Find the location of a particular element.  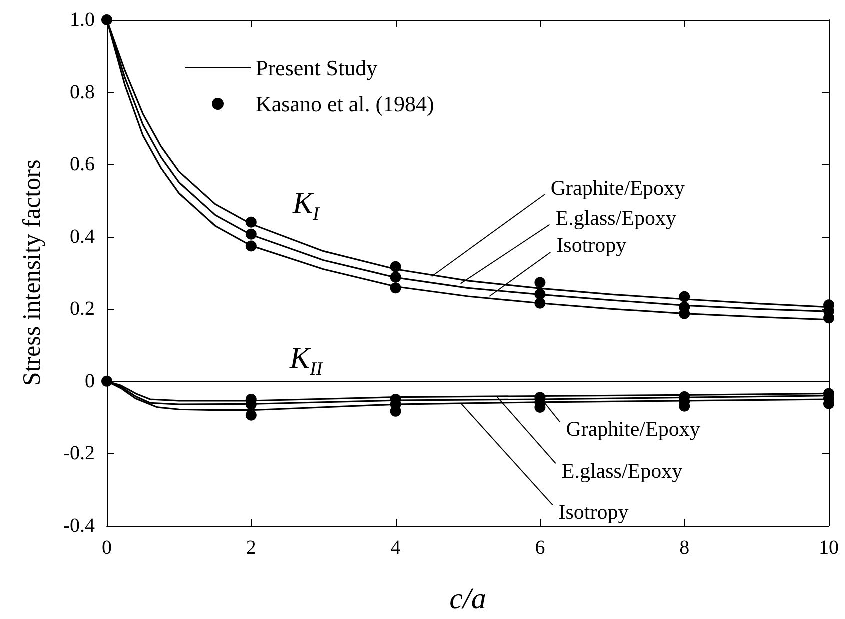

y-tick-label: 0 is located at coordinates (90, 381).